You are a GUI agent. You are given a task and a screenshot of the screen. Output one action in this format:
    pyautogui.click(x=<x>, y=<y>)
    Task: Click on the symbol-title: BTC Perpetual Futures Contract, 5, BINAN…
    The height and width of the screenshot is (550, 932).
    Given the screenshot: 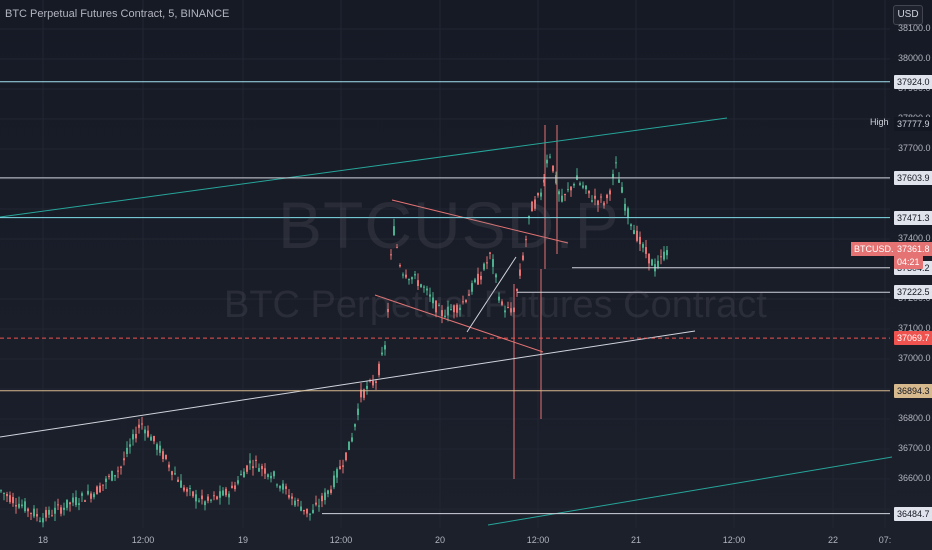 What is the action you would take?
    pyautogui.click(x=117, y=14)
    